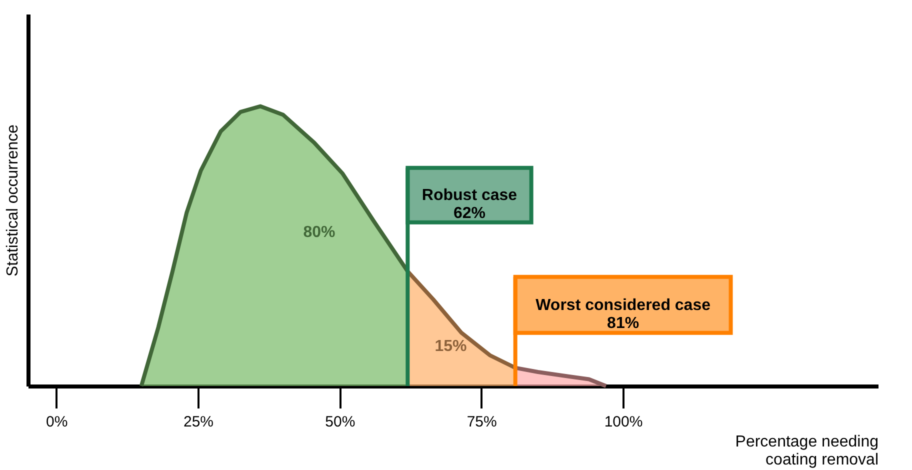 This screenshot has height=470, width=912. What do you see at coordinates (470, 204) in the screenshot?
I see `ref-line-label: Robust case 62%` at bounding box center [470, 204].